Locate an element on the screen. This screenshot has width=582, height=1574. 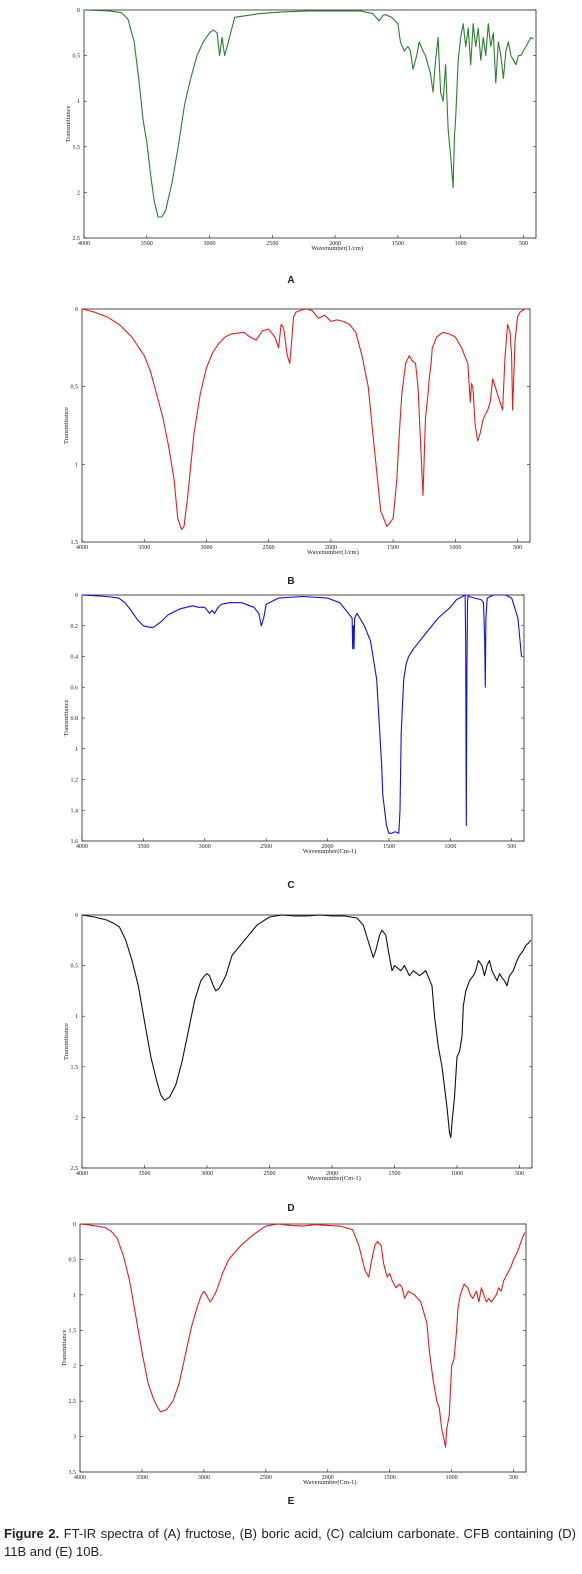
y-tick-label: 1.2 is located at coordinates (75, 781).